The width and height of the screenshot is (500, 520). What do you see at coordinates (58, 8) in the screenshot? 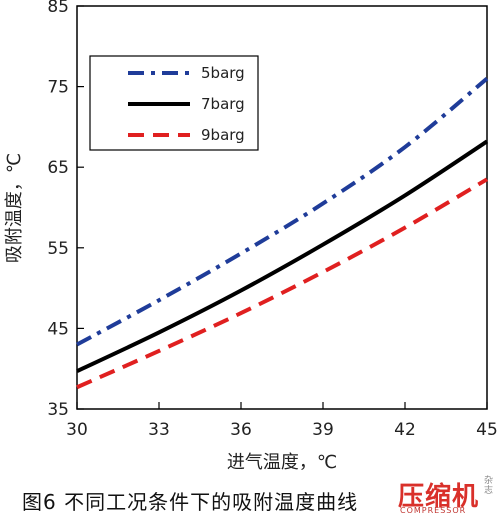
I see `y-tick-label: 85` at bounding box center [58, 8].